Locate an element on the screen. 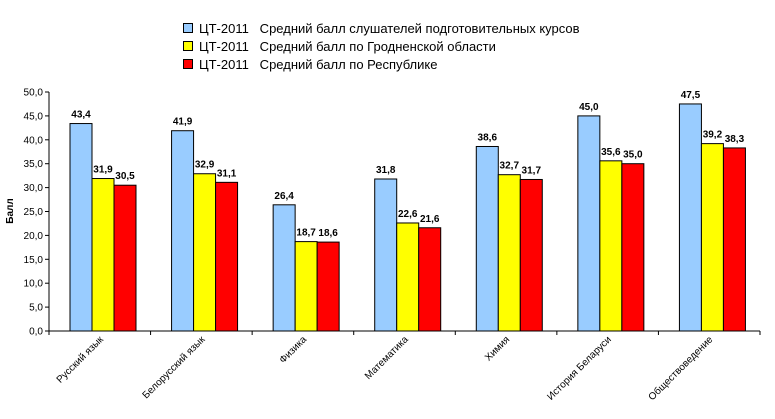  bar-value-label: 47,5 is located at coordinates (691, 95).